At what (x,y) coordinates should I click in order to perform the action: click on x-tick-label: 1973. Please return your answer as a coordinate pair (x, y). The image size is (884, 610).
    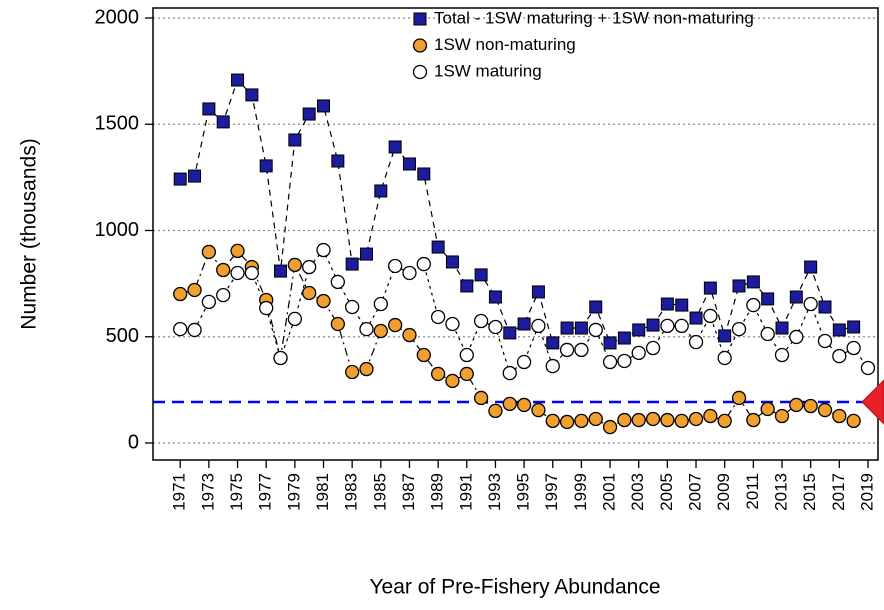
    Looking at the image, I should click on (207, 492).